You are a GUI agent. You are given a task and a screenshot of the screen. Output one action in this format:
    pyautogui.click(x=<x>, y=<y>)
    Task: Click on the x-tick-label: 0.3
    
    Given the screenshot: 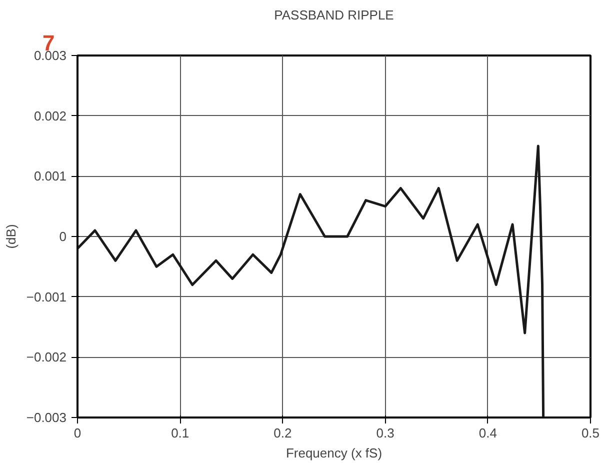 What is the action you would take?
    pyautogui.click(x=385, y=433)
    